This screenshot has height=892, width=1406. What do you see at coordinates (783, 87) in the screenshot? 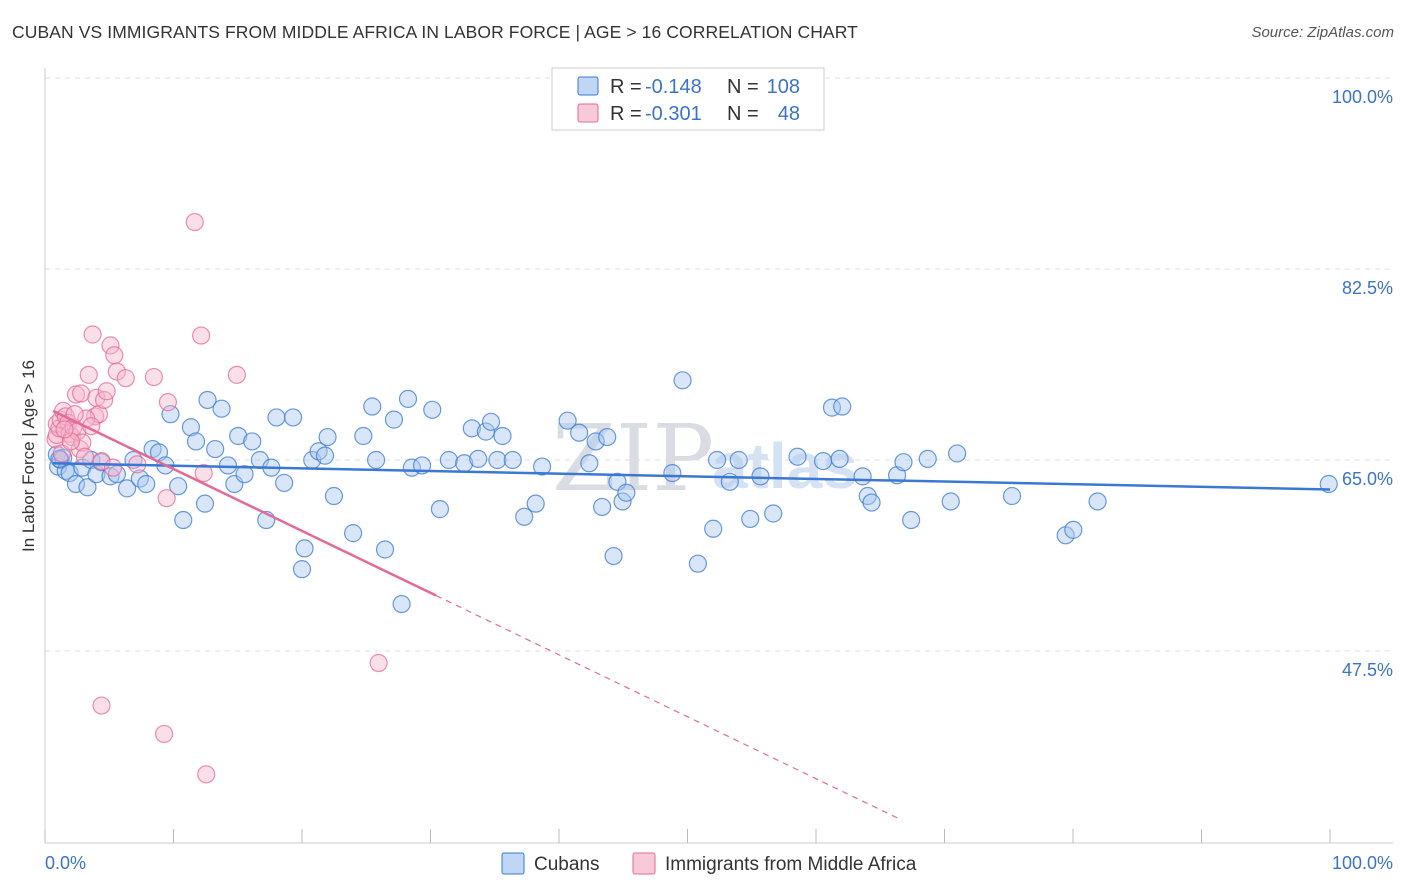
I see `legend-n-value-cubans: 108` at bounding box center [783, 87].